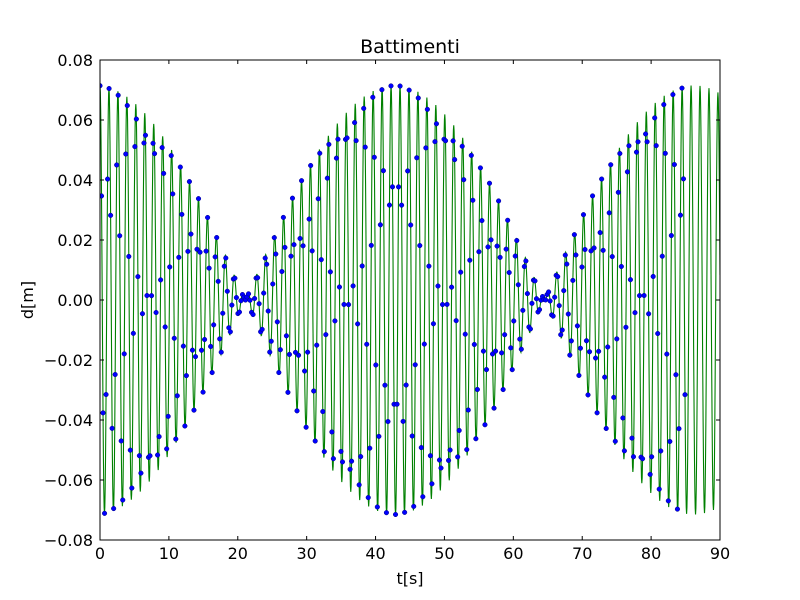  What do you see at coordinates (68, 480) in the screenshot?
I see `y-tick-label: −0.06` at bounding box center [68, 480].